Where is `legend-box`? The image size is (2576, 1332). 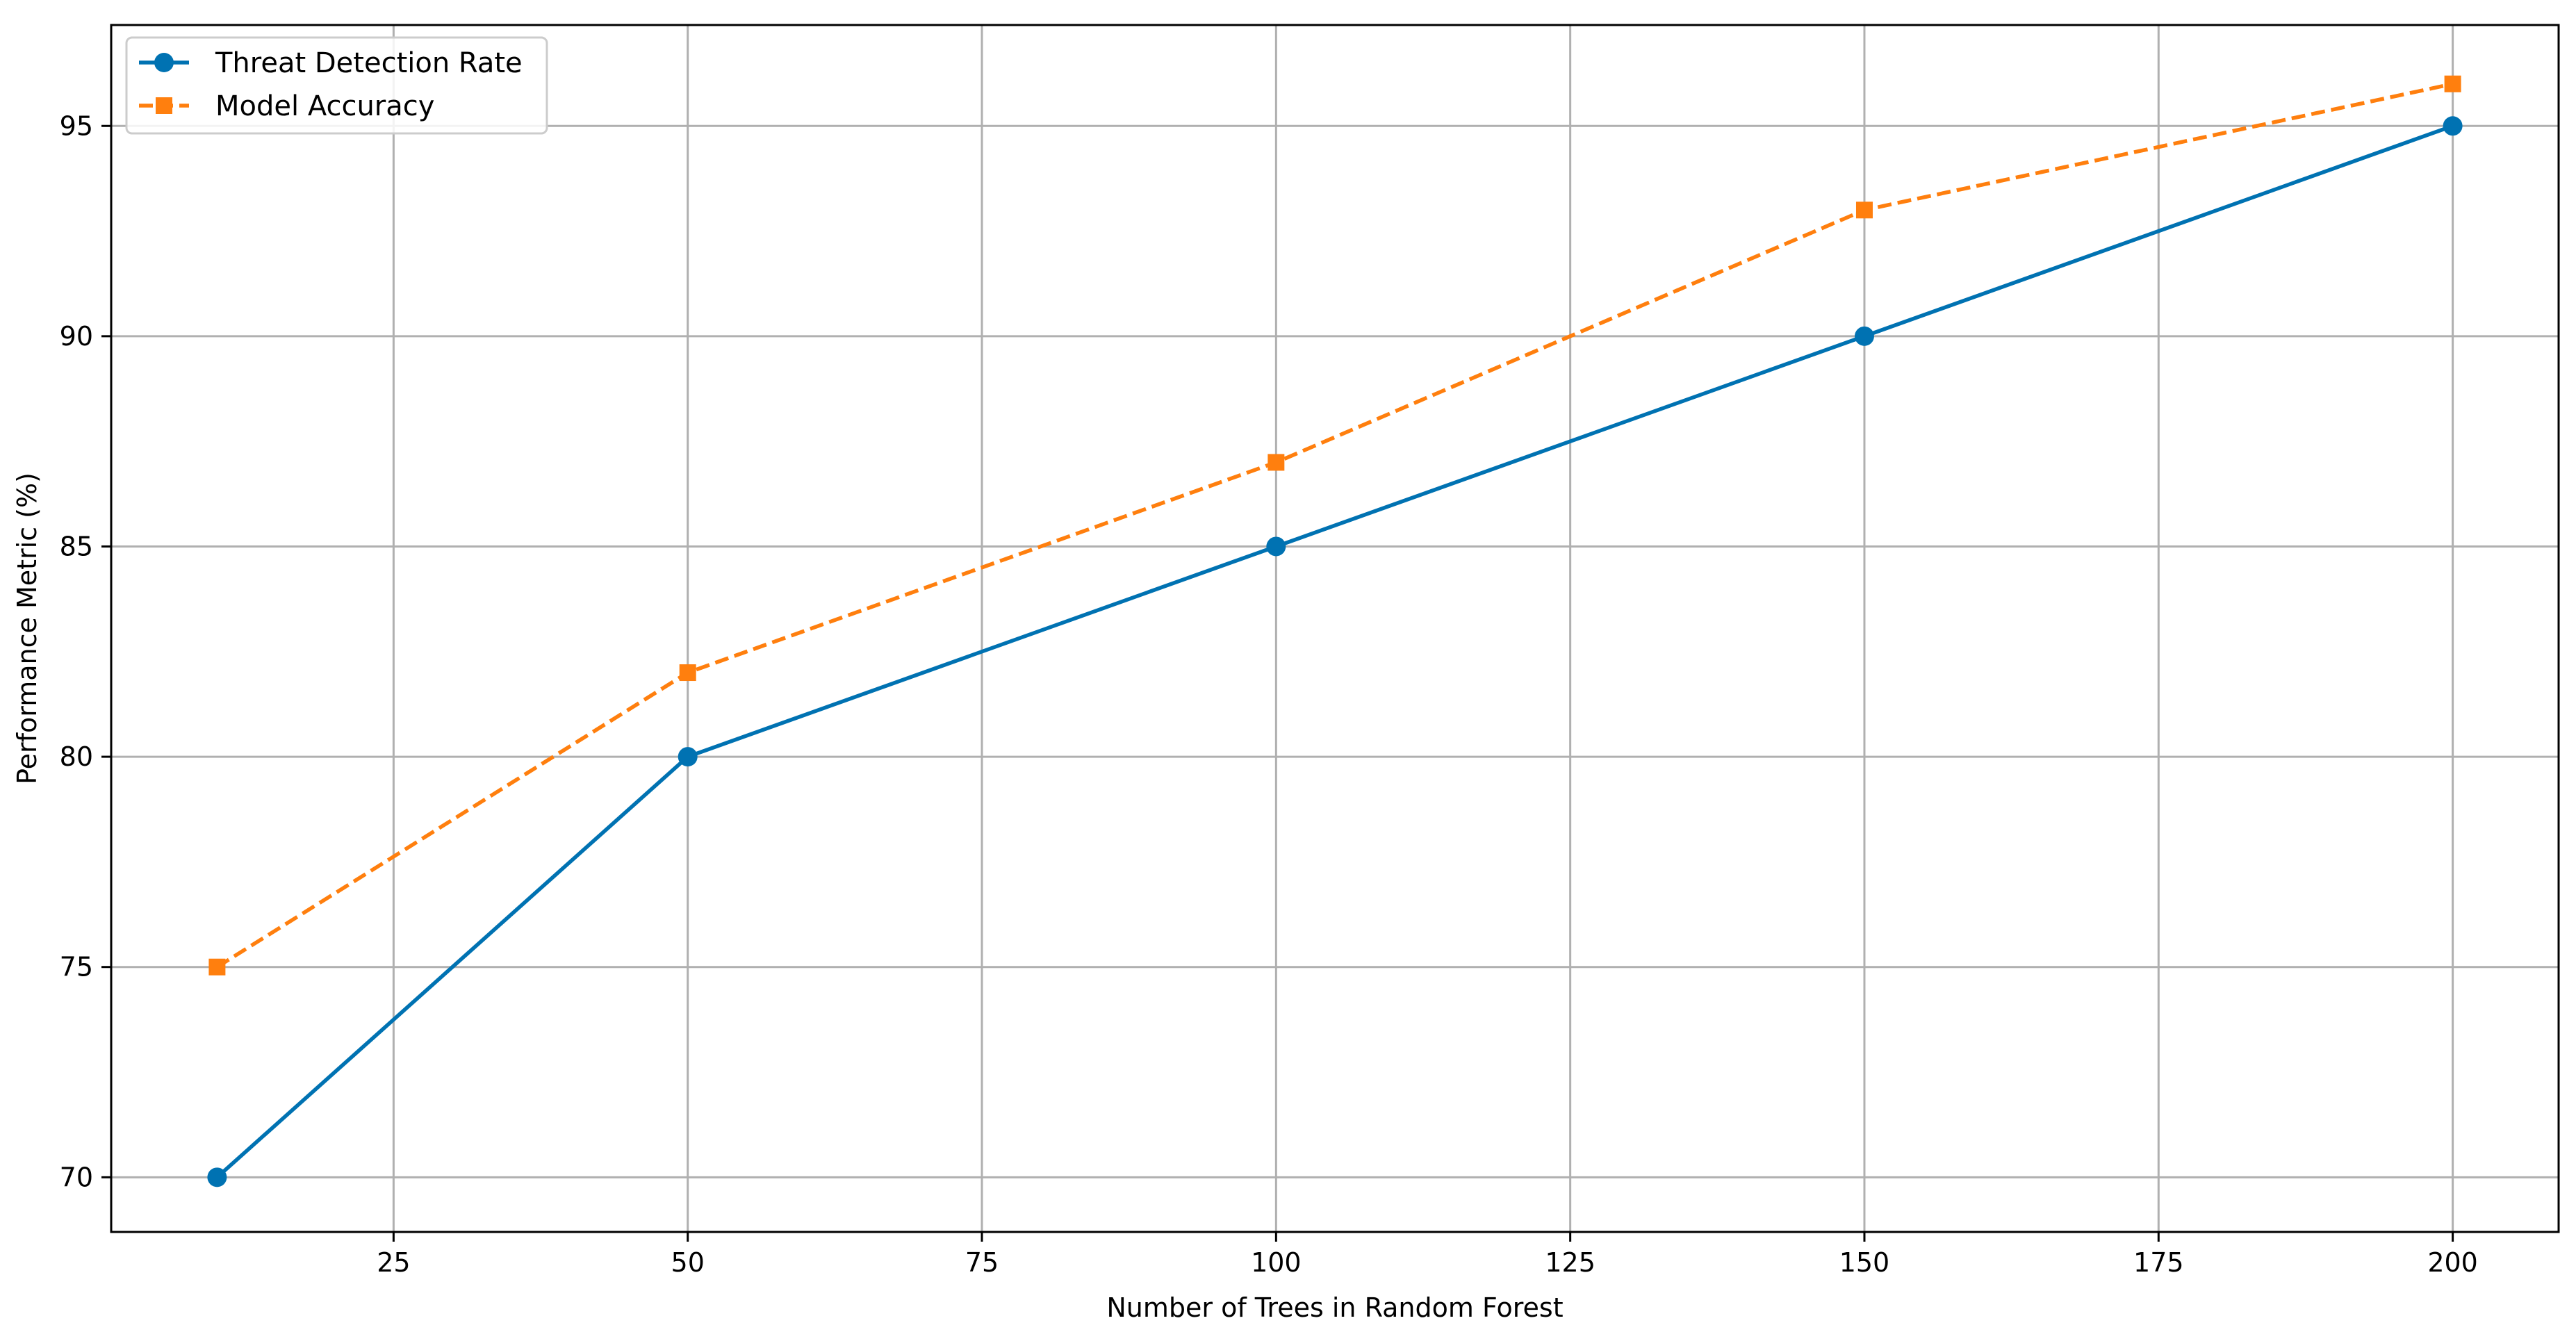 legend-box is located at coordinates (336, 85).